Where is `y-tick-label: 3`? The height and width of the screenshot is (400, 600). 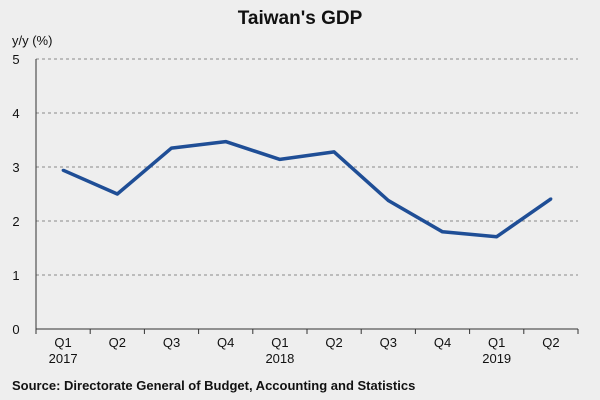
y-tick-label: 3 is located at coordinates (15, 167).